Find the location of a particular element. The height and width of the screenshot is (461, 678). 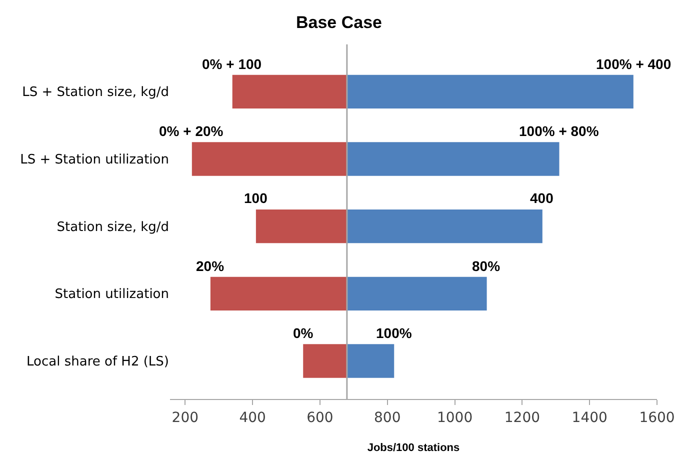

x-tick-label: 800 is located at coordinates (387, 418).